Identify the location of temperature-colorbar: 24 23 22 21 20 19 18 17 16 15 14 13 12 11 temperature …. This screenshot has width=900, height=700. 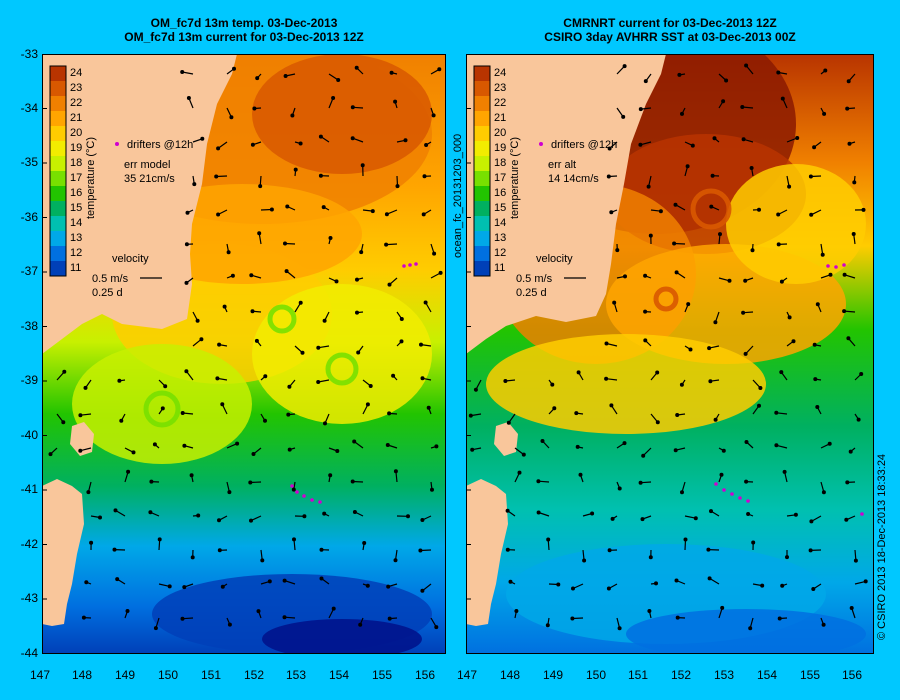
(497, 171).